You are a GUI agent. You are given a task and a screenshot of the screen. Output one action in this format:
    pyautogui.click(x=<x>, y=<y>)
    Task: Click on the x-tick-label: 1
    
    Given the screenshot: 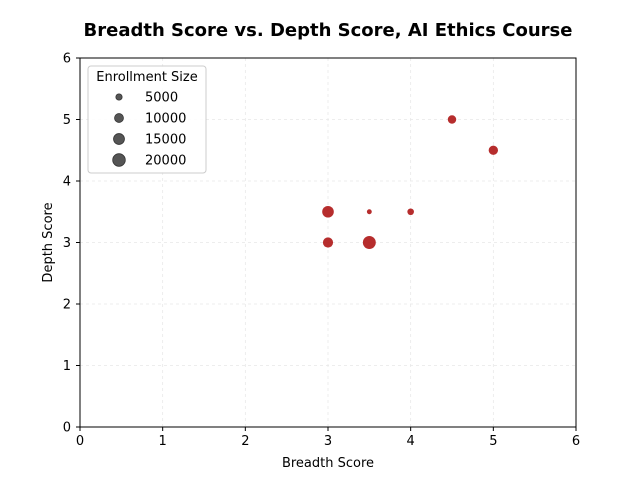 What is the action you would take?
    pyautogui.click(x=163, y=441)
    